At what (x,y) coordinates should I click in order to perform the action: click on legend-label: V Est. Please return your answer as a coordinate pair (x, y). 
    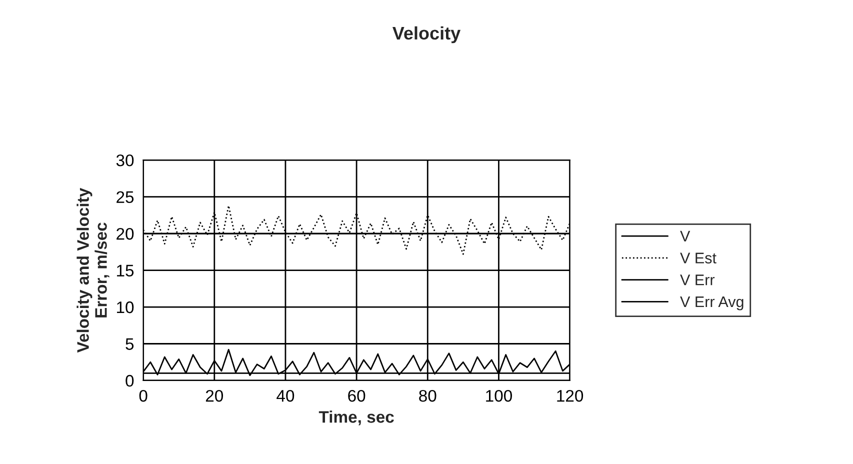
    Looking at the image, I should click on (698, 258).